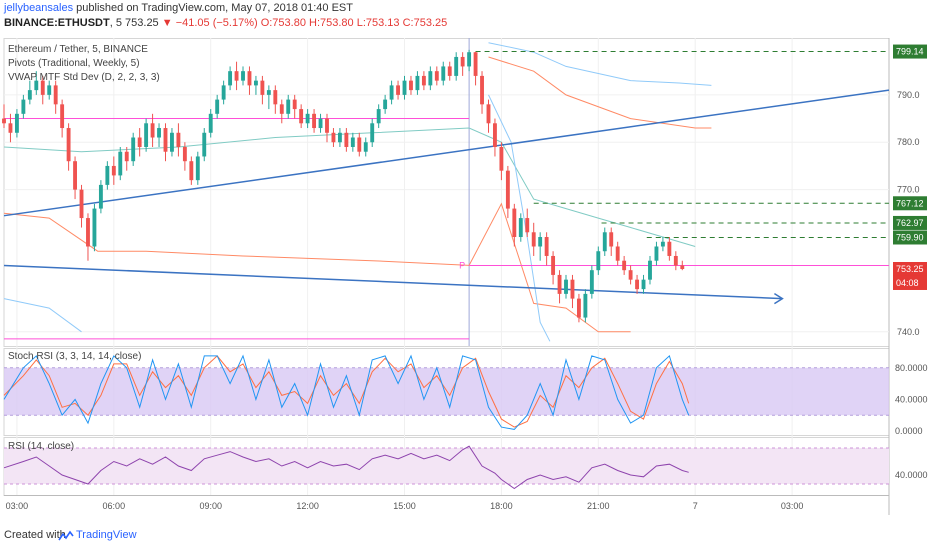 The width and height of the screenshot is (932, 550). What do you see at coordinates (117, 23) in the screenshot?
I see `interval: , 5` at bounding box center [117, 23].